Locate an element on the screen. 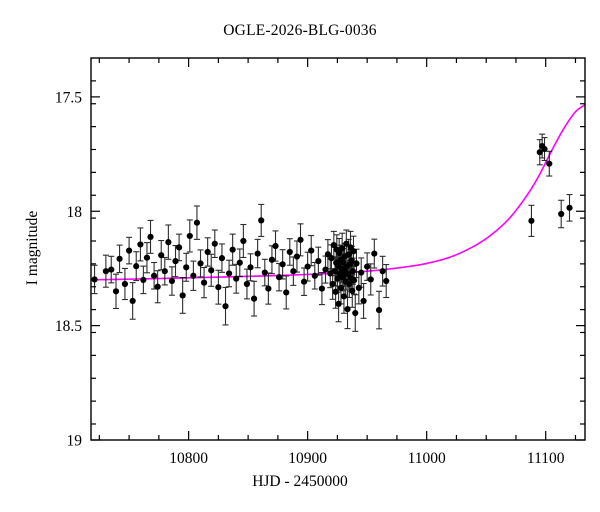 Image resolution: width=600 pixels, height=512 pixels. svg-text: 18.5 is located at coordinates (68, 326).